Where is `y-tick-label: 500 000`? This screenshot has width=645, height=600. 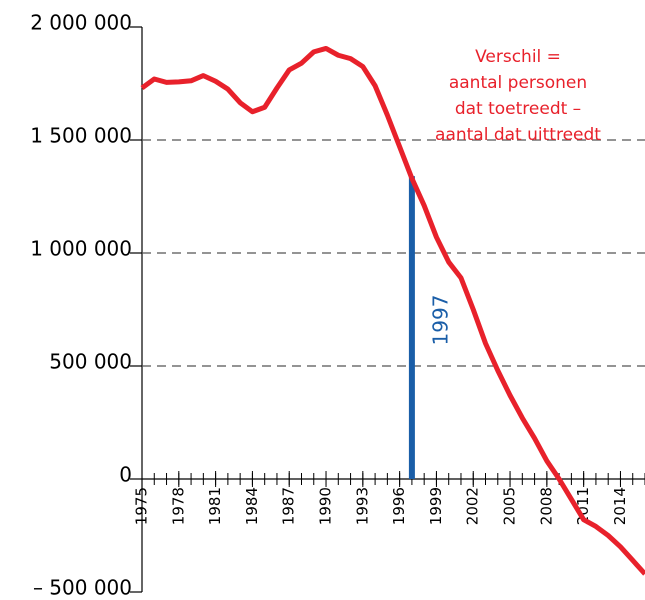 y-tick-label: 500 000 is located at coordinates (90, 362).